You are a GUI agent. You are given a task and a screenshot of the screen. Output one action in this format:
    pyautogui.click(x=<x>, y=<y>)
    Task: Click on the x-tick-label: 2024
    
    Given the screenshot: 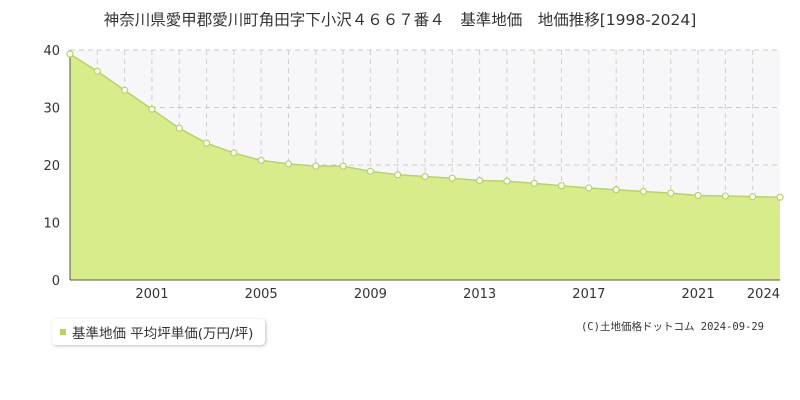 What is the action you would take?
    pyautogui.click(x=763, y=294)
    